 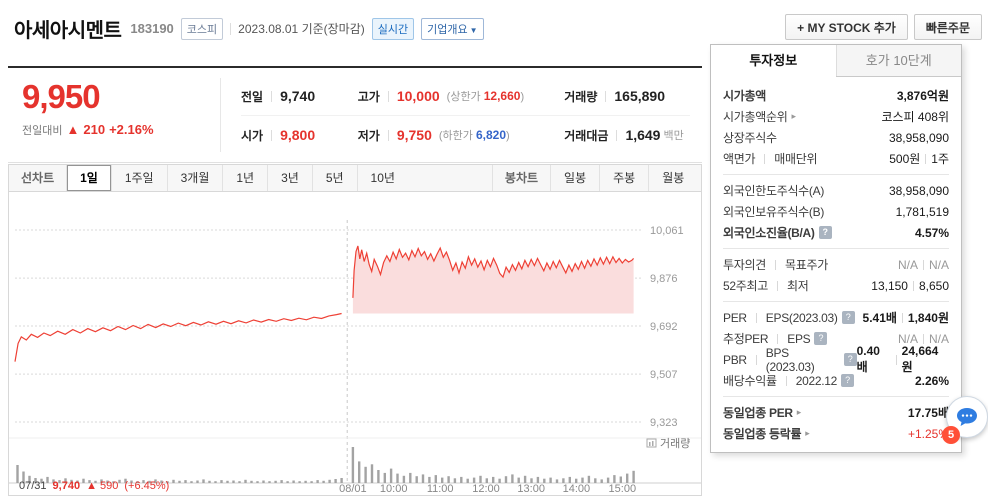 What do you see at coordinates (88, 178) in the screenshot?
I see `chart-range-tab-1일: 1일` at bounding box center [88, 178].